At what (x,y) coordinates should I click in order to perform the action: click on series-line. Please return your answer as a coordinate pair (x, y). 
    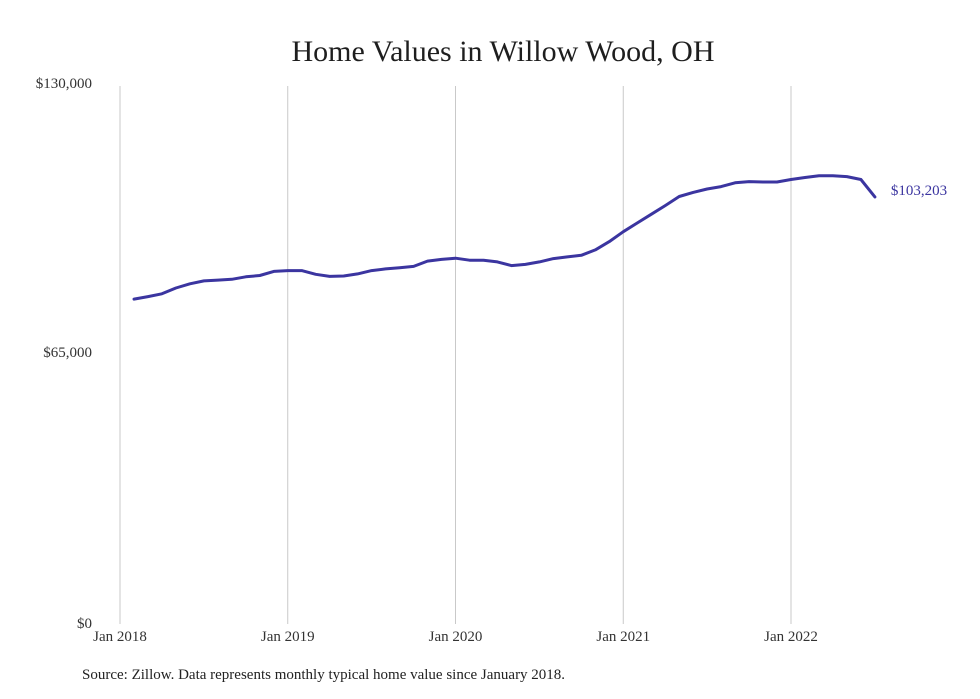
    Looking at the image, I should click on (504, 237).